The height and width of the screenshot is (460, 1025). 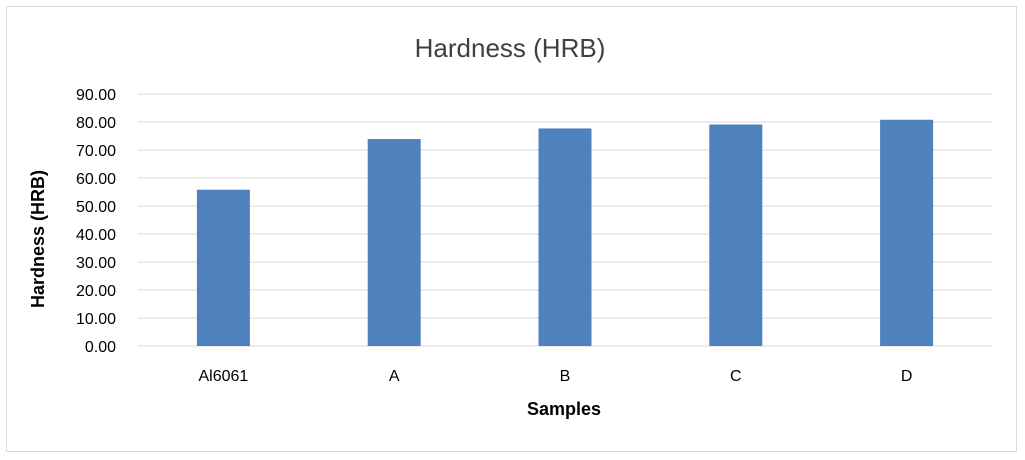 What do you see at coordinates (394, 376) in the screenshot?
I see `x-tick-label: A` at bounding box center [394, 376].